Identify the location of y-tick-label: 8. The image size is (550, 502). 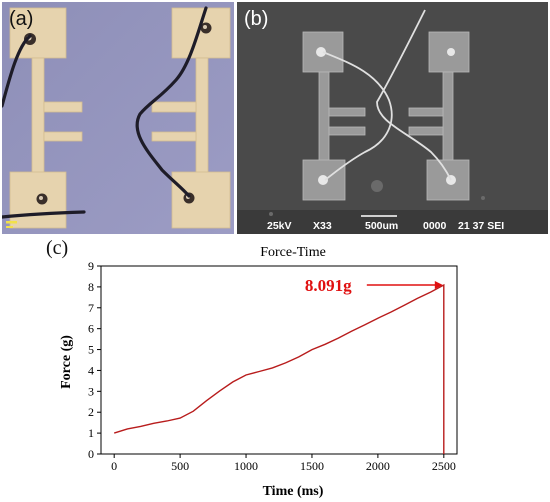
(91, 287).